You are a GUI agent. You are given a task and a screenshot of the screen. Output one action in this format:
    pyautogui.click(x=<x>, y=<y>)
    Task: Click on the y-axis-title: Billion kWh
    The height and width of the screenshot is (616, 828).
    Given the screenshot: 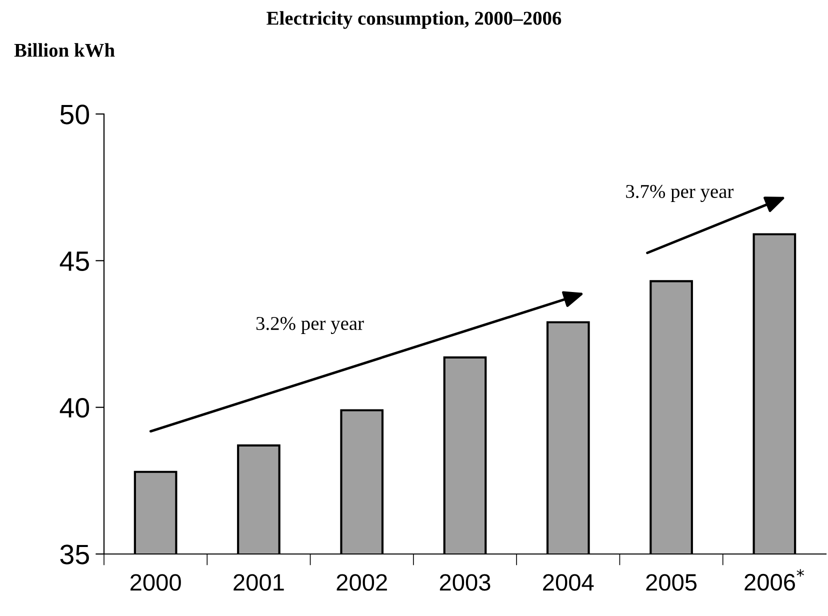 What is the action you would take?
    pyautogui.click(x=64, y=50)
    